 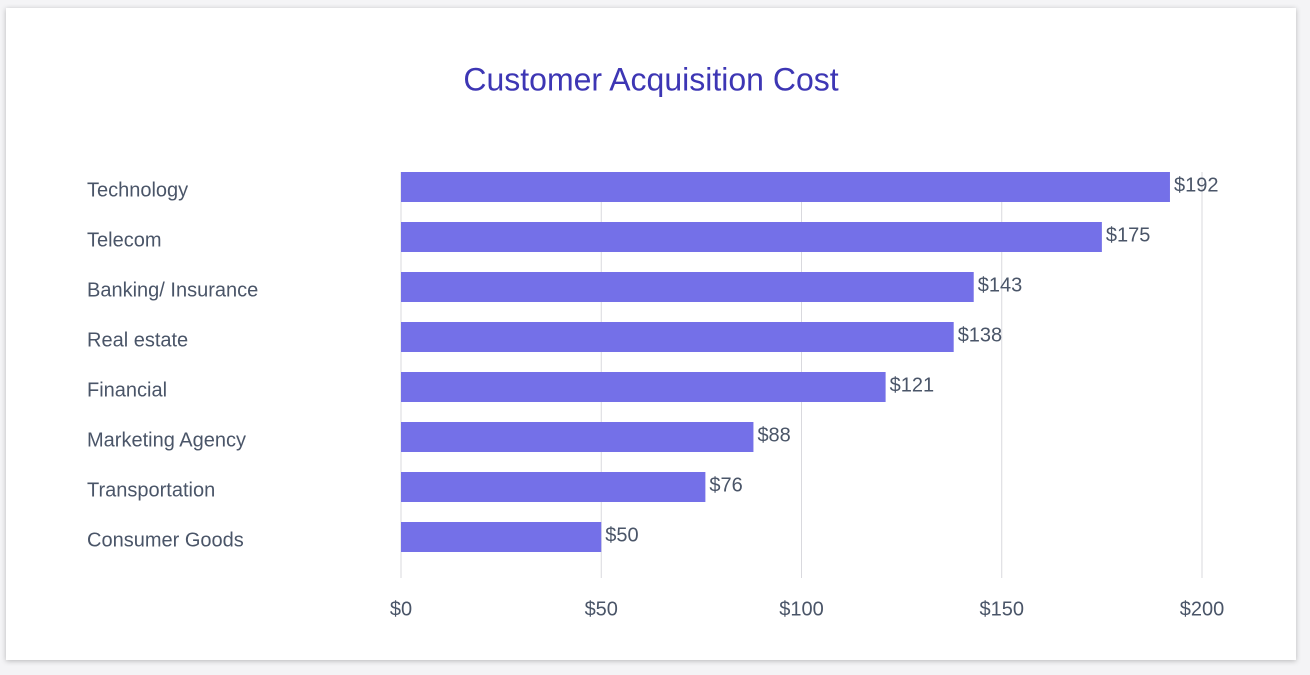 I want to click on y-tick-label: Telecom, so click(x=124, y=240).